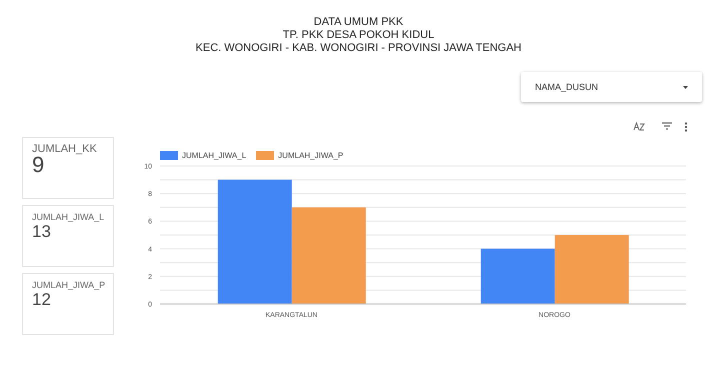 The width and height of the screenshot is (717, 392). What do you see at coordinates (38, 165) in the screenshot?
I see `text: 9` at bounding box center [38, 165].